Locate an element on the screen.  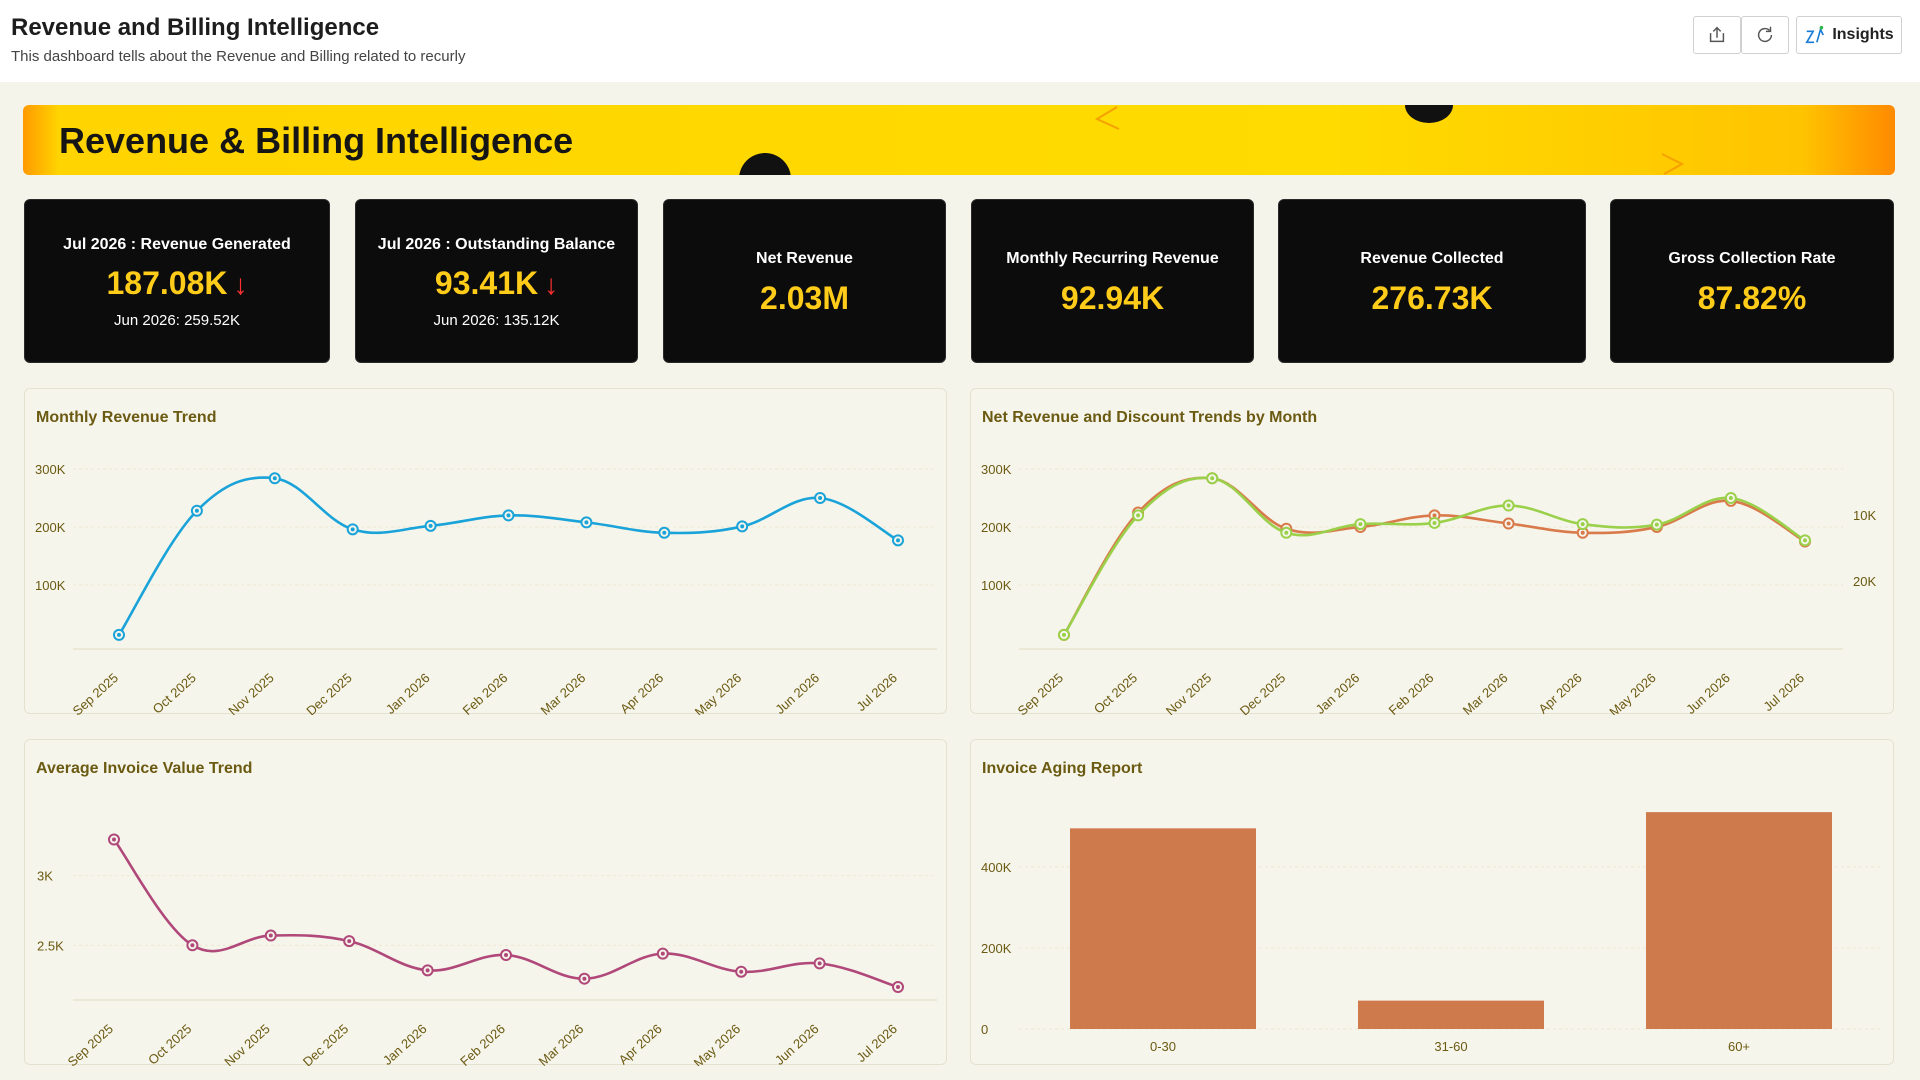
kpi-gross-collection-rate: Gross Collection Rate 87.82% is located at coordinates (1752, 281).